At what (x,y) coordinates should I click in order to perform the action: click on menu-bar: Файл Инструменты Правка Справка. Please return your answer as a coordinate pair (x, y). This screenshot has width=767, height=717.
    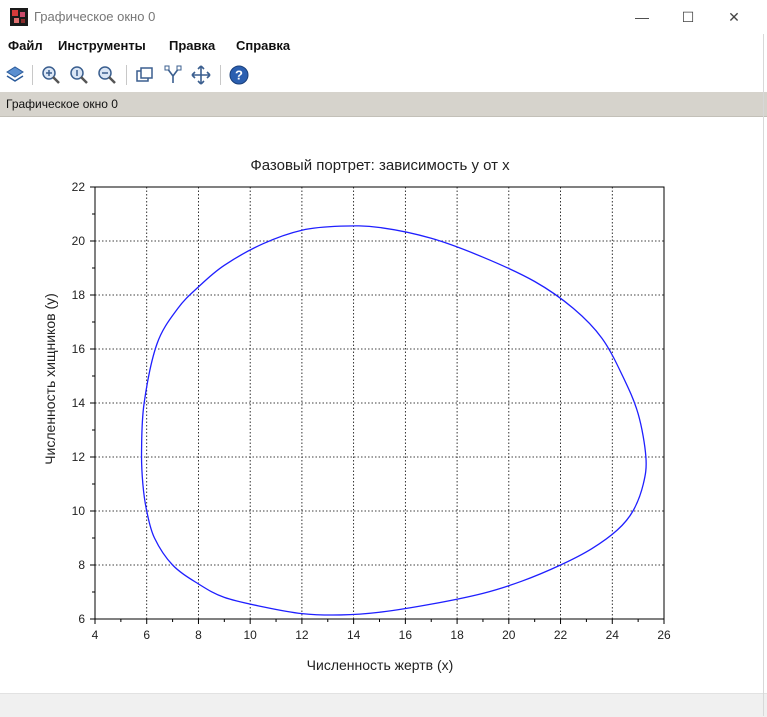
    Looking at the image, I should click on (383, 46).